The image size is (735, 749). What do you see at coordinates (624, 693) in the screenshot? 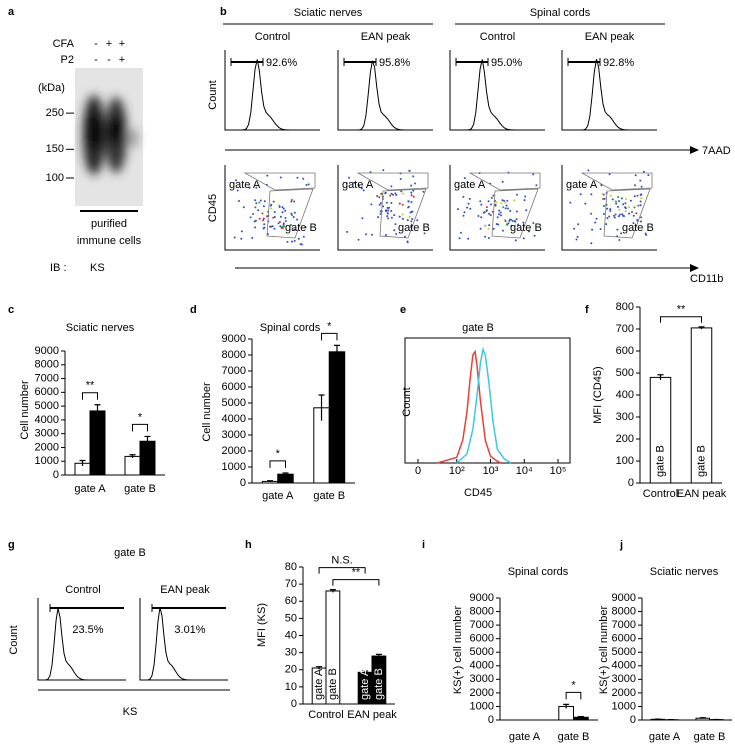
I see `y-tick-label: 2000` at bounding box center [624, 693].